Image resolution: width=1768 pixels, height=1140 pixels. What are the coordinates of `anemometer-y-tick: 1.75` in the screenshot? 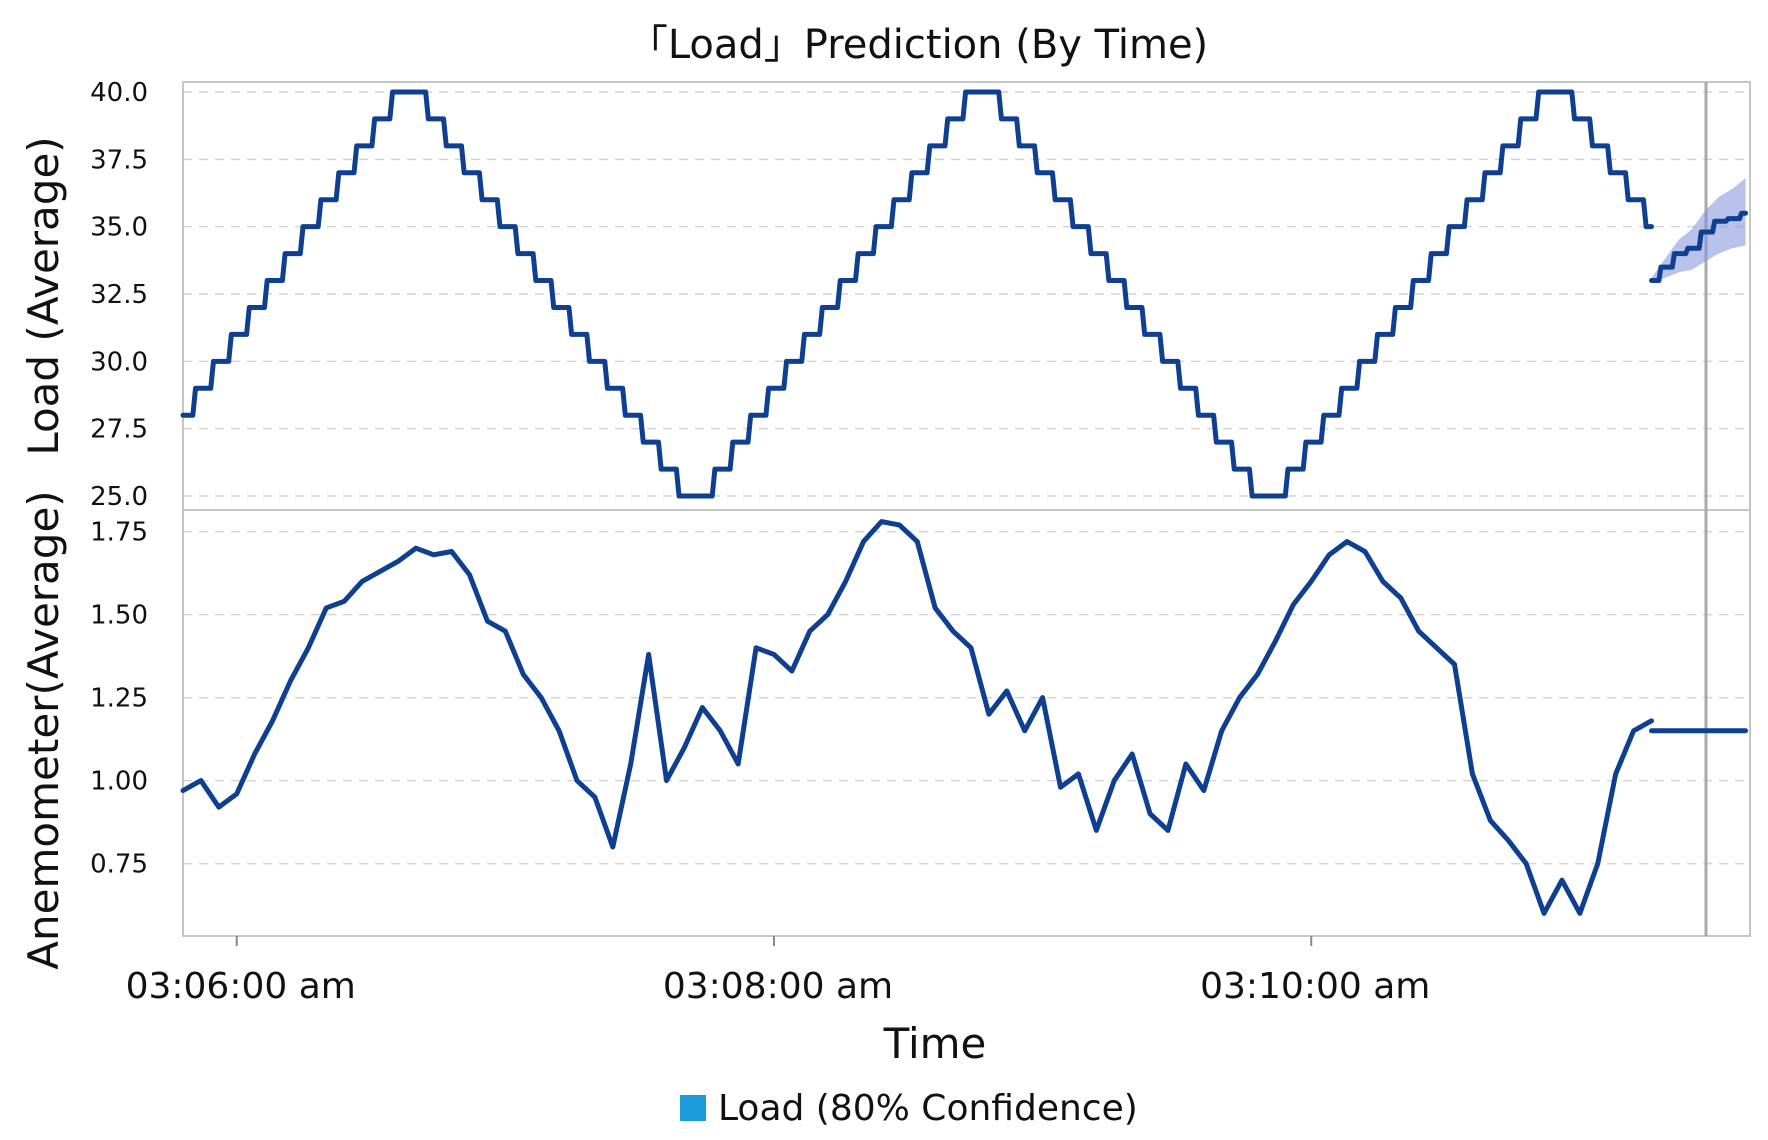 It's located at (119, 533).